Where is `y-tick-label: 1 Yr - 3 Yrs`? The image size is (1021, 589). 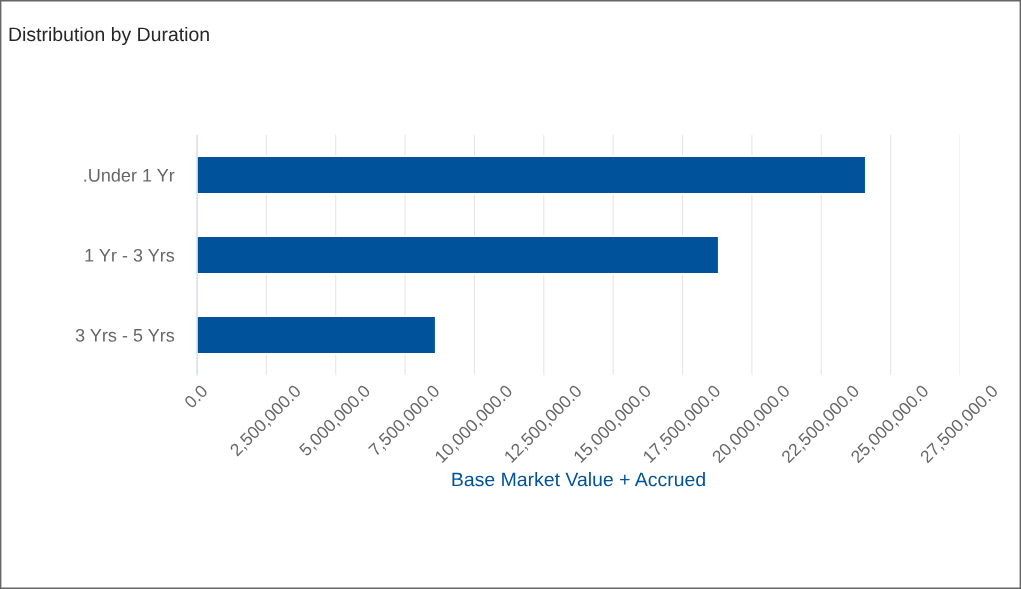
y-tick-label: 1 Yr - 3 Yrs is located at coordinates (130, 255).